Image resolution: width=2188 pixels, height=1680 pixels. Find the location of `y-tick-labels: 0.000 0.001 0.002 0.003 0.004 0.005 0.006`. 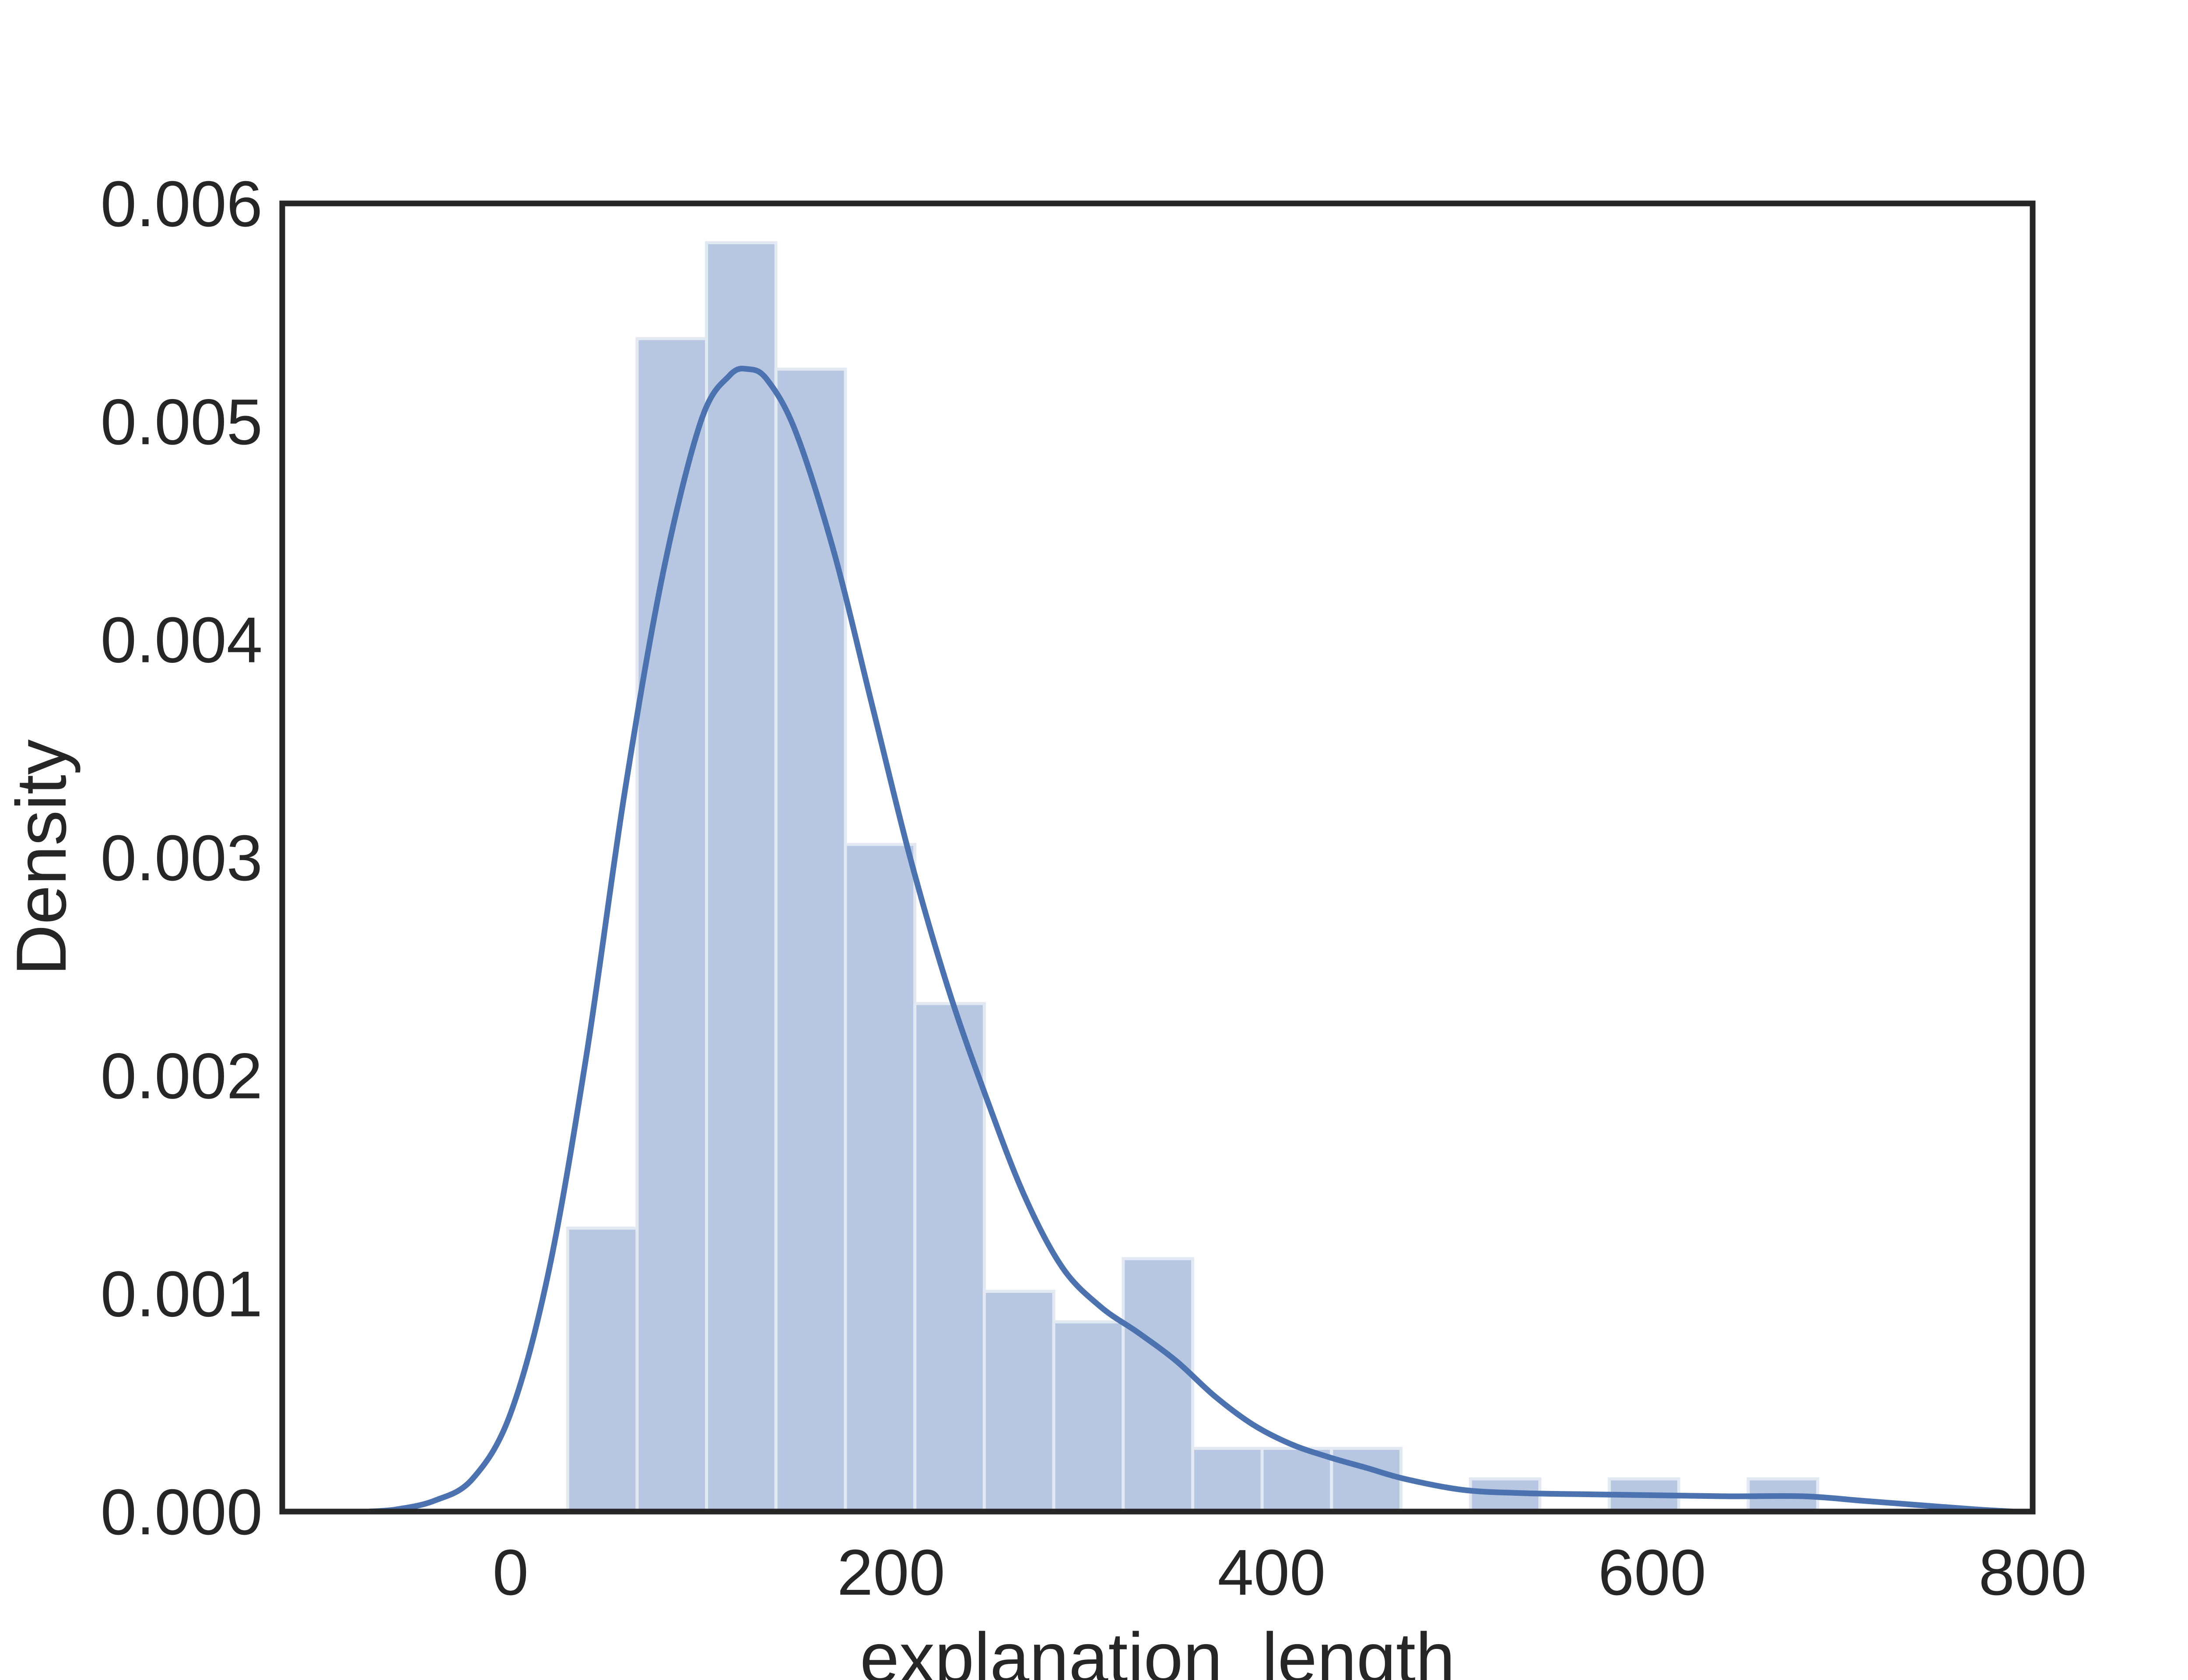

y-tick-labels: 0.000 0.001 0.002 0.003 0.004 0.005 0.006 is located at coordinates (182, 858).